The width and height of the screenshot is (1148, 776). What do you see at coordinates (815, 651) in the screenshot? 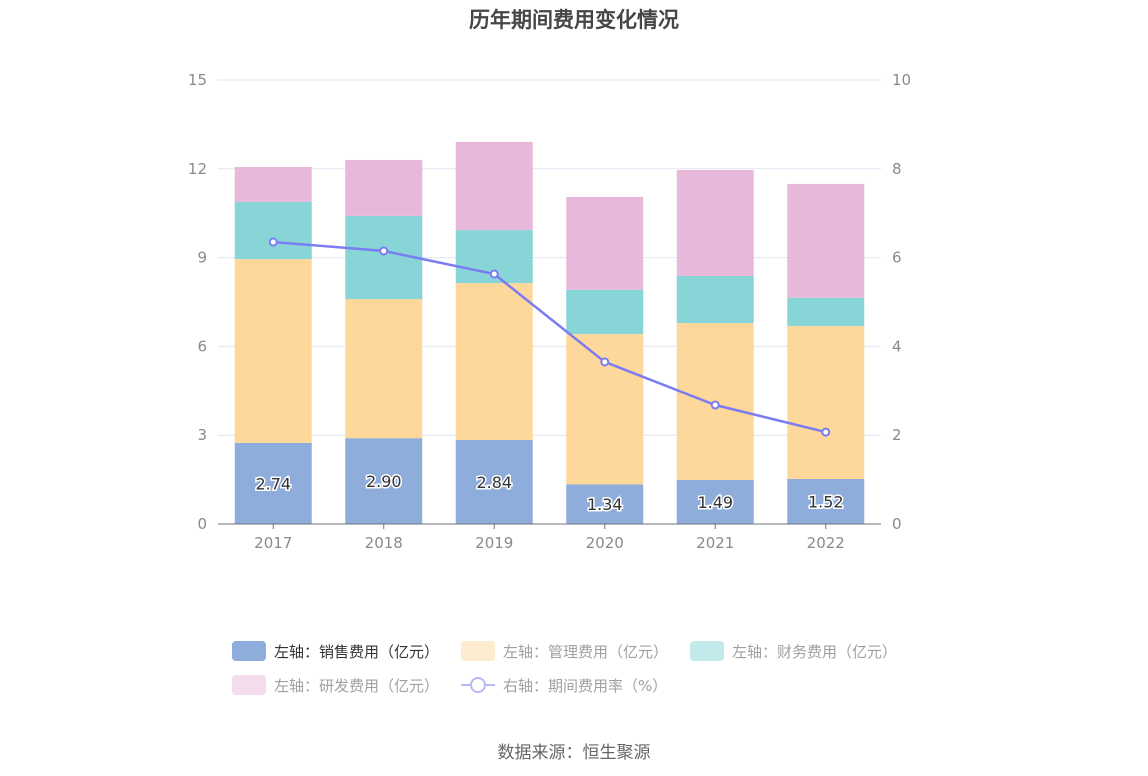
I see `legend-label-finance: 左轴：财务费用（亿元）` at bounding box center [815, 651].